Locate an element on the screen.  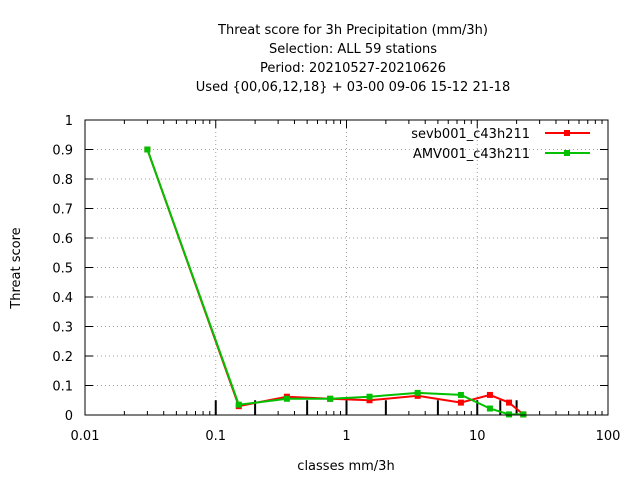
title-line: Period: 20210527-20210626 is located at coordinates (353, 68).